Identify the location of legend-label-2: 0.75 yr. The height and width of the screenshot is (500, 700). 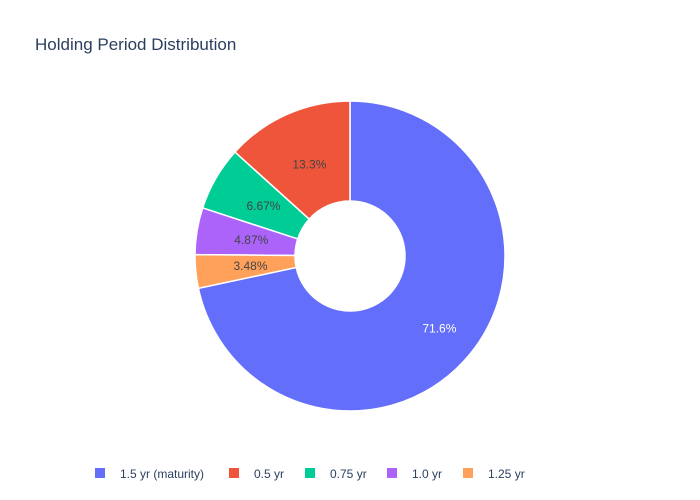
(348, 474).